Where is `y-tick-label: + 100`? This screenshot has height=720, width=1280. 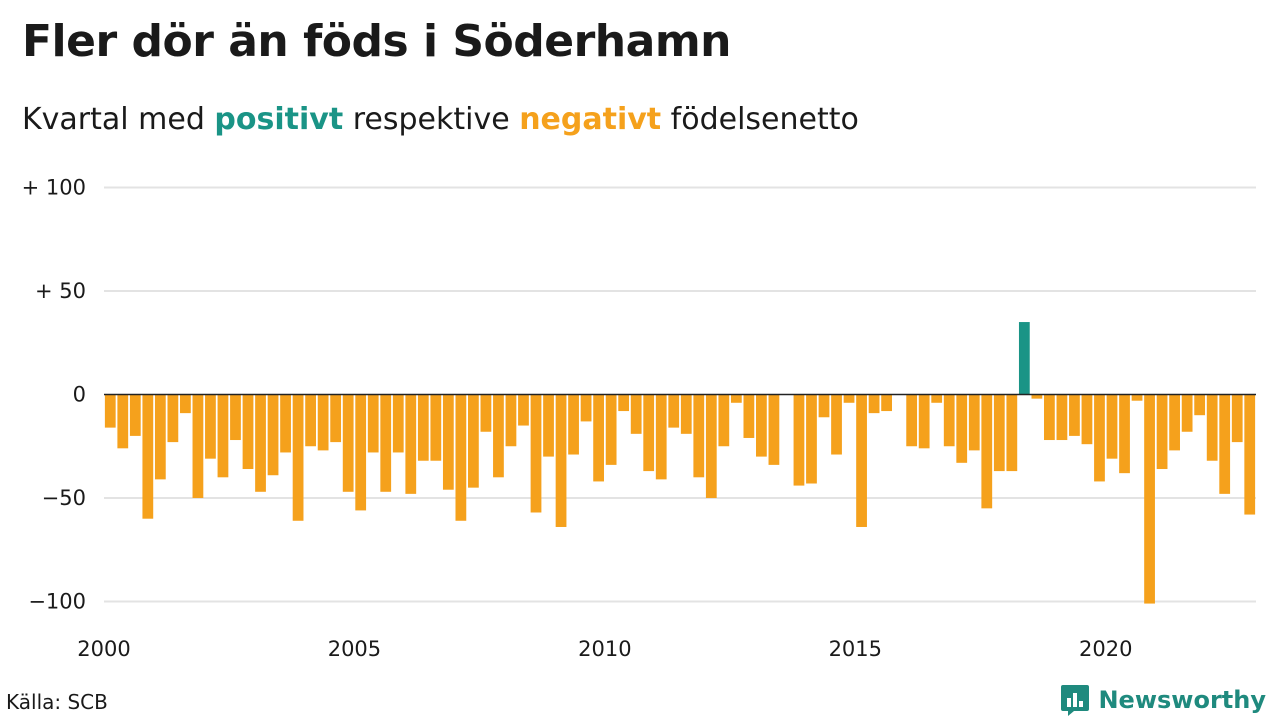
y-tick-label: + 100 is located at coordinates (54, 188).